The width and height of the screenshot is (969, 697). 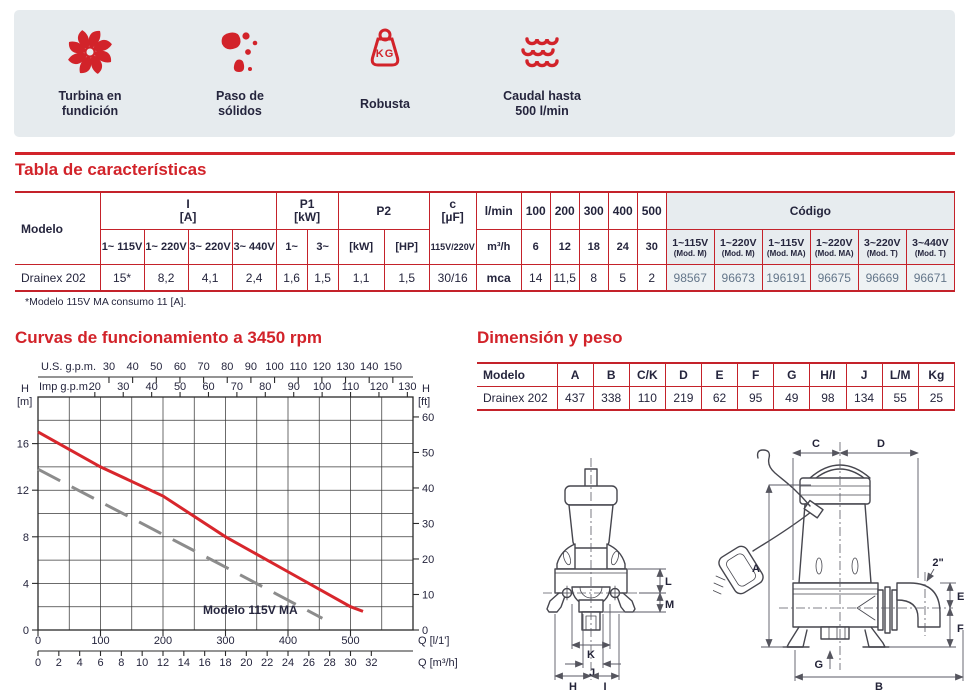 What do you see at coordinates (756, 569) in the screenshot?
I see `svg-text: A` at bounding box center [756, 569].